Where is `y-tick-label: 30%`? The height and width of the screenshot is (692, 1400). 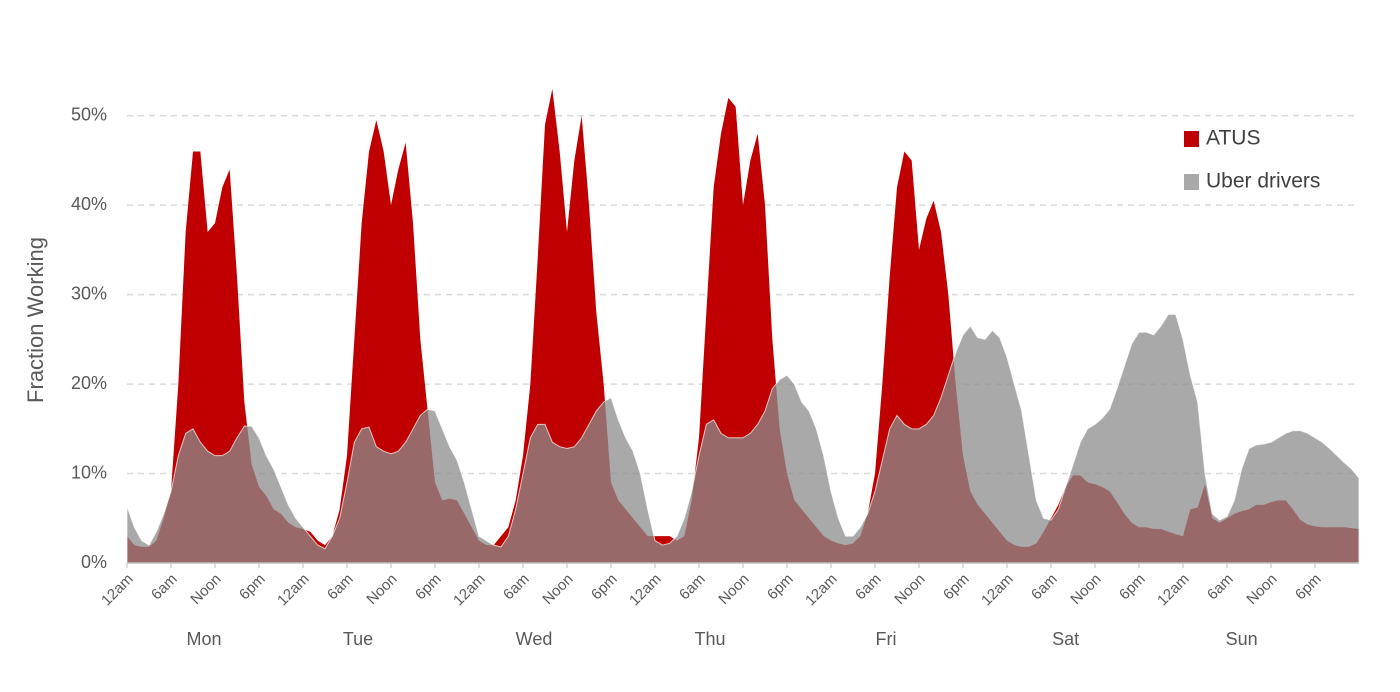 y-tick-label: 30% is located at coordinates (89, 293).